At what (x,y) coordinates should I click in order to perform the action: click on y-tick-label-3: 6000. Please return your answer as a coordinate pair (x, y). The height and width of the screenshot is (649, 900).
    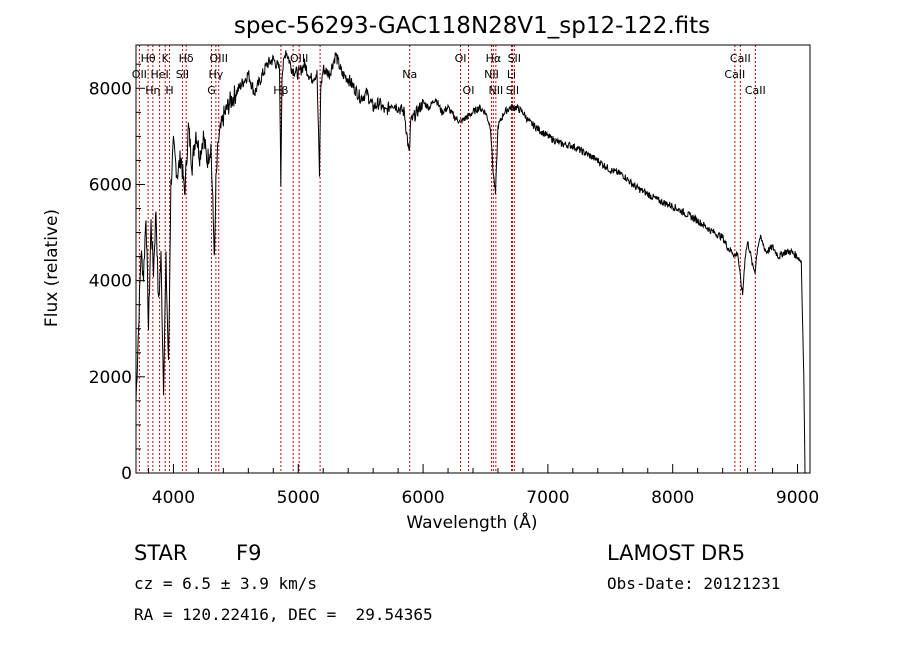
    Looking at the image, I should click on (110, 185).